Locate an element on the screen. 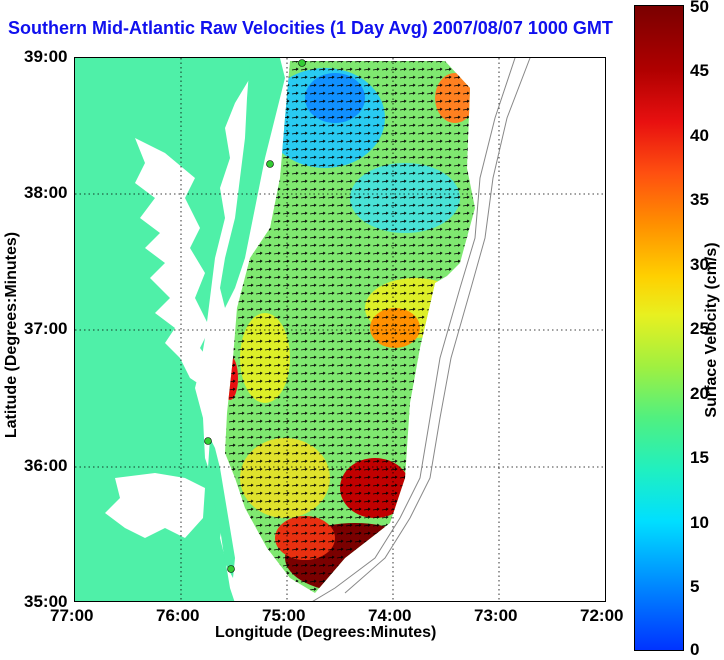 The width and height of the screenshot is (724, 660). y-axis-label: Latitude (Degrees:Minutes) is located at coordinates (11, 335).